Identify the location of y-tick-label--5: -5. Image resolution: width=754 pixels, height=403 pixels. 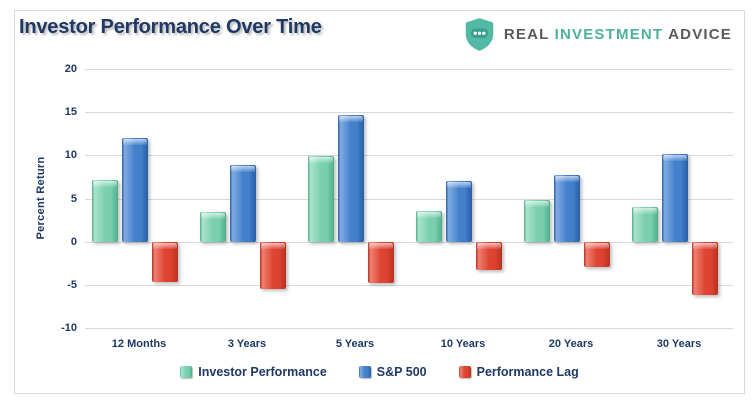
(72, 284).